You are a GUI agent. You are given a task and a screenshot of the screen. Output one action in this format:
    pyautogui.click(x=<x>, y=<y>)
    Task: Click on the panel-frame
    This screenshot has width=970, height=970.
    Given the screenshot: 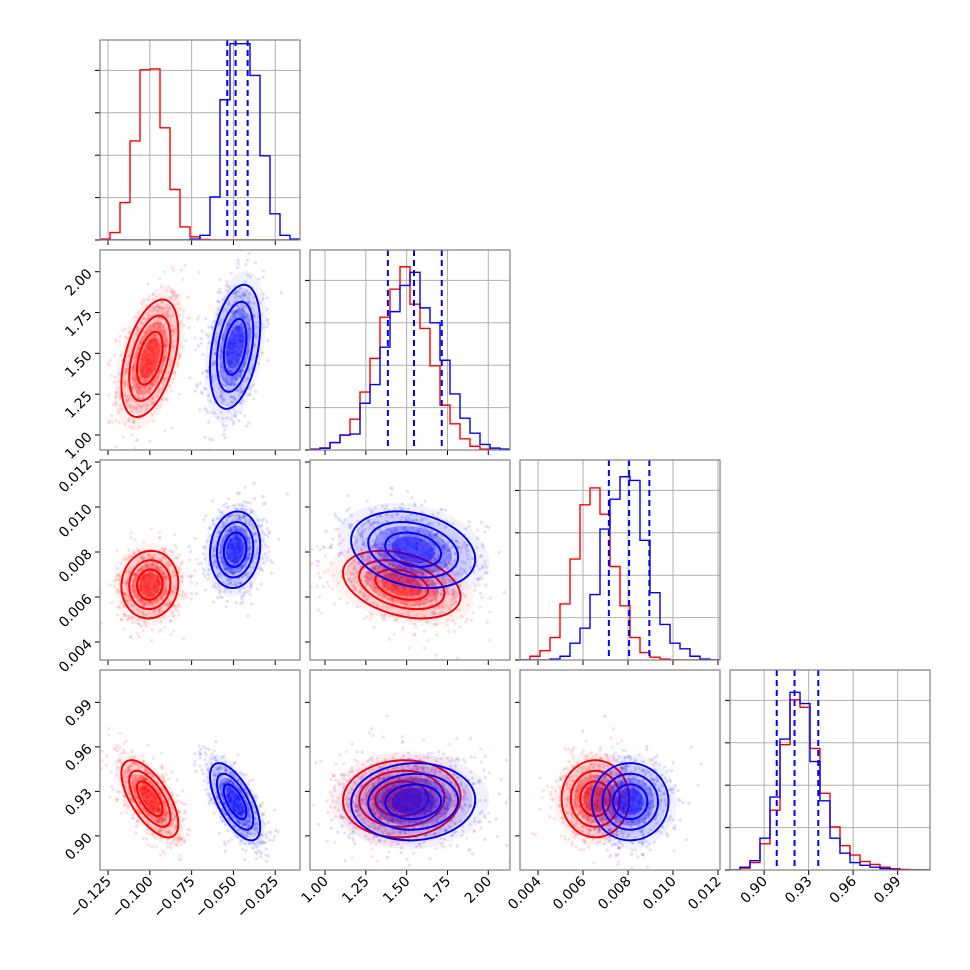 What is the action you would take?
    pyautogui.click(x=410, y=560)
    